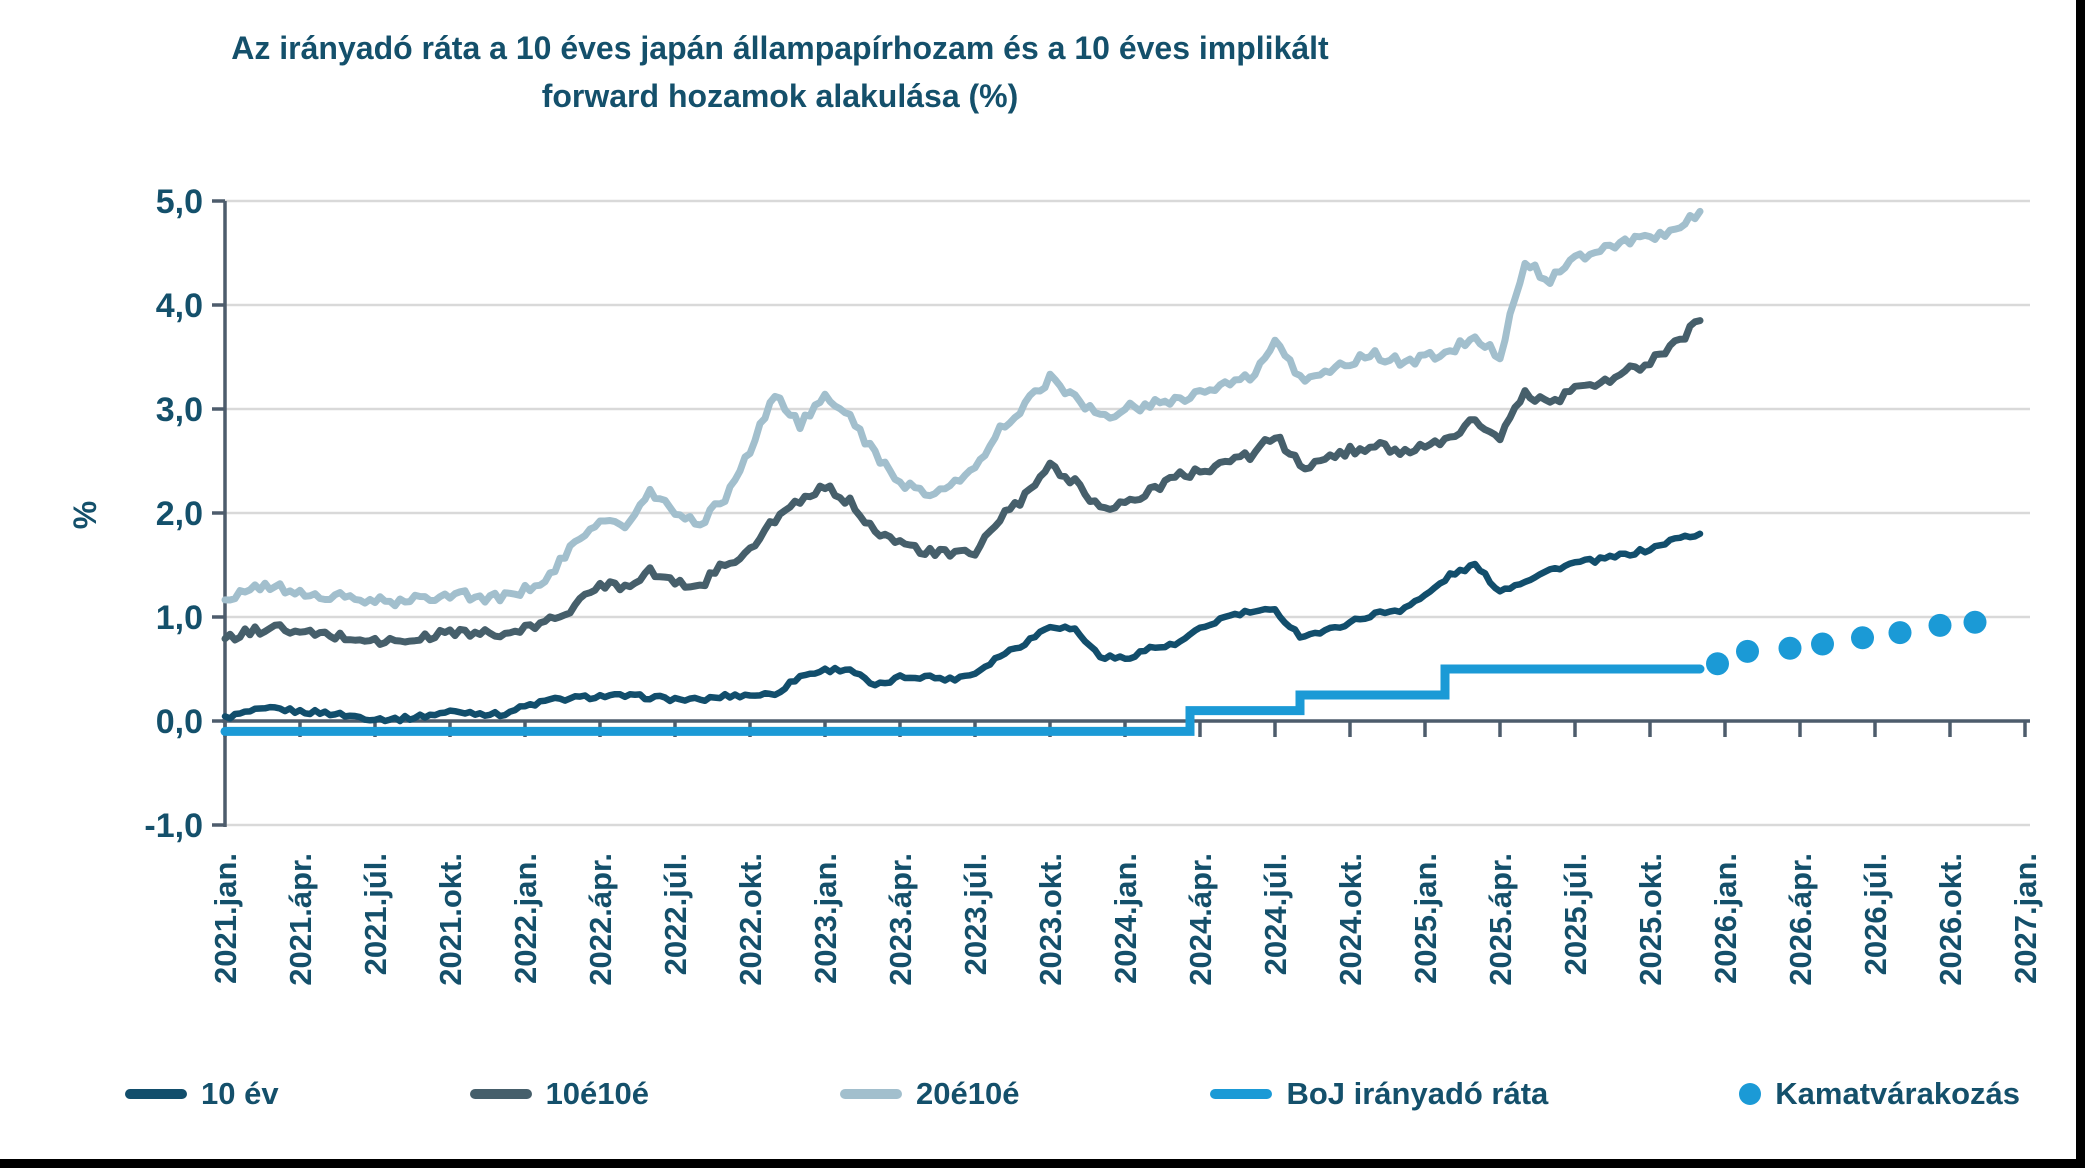 This screenshot has width=2085, height=1168. I want to click on x-tick-label-12: 2024.jan., so click(1125, 918).